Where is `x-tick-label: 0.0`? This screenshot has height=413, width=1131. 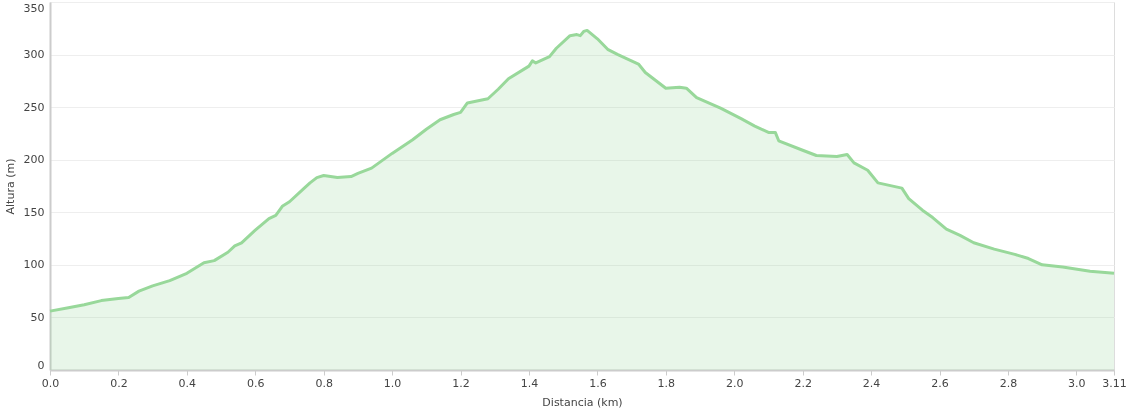 x-tick-label: 0.0 is located at coordinates (50, 383).